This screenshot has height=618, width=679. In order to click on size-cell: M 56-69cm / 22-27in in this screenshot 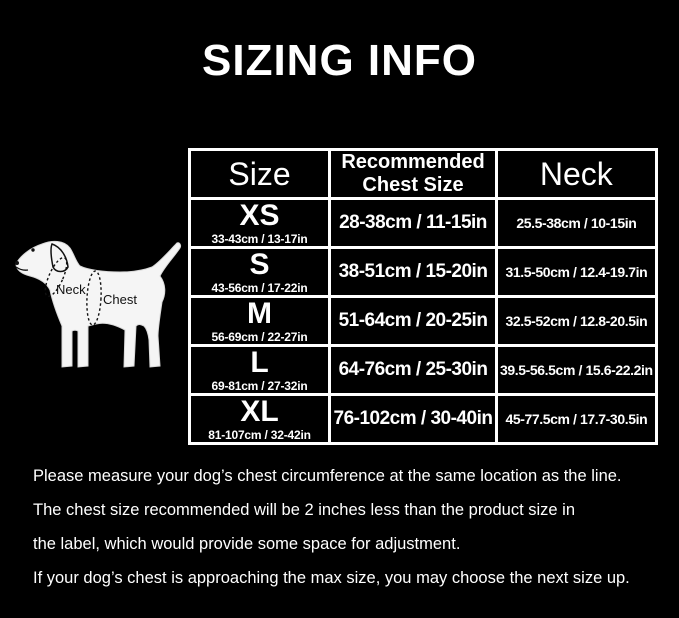, I will do `click(259, 321)`.